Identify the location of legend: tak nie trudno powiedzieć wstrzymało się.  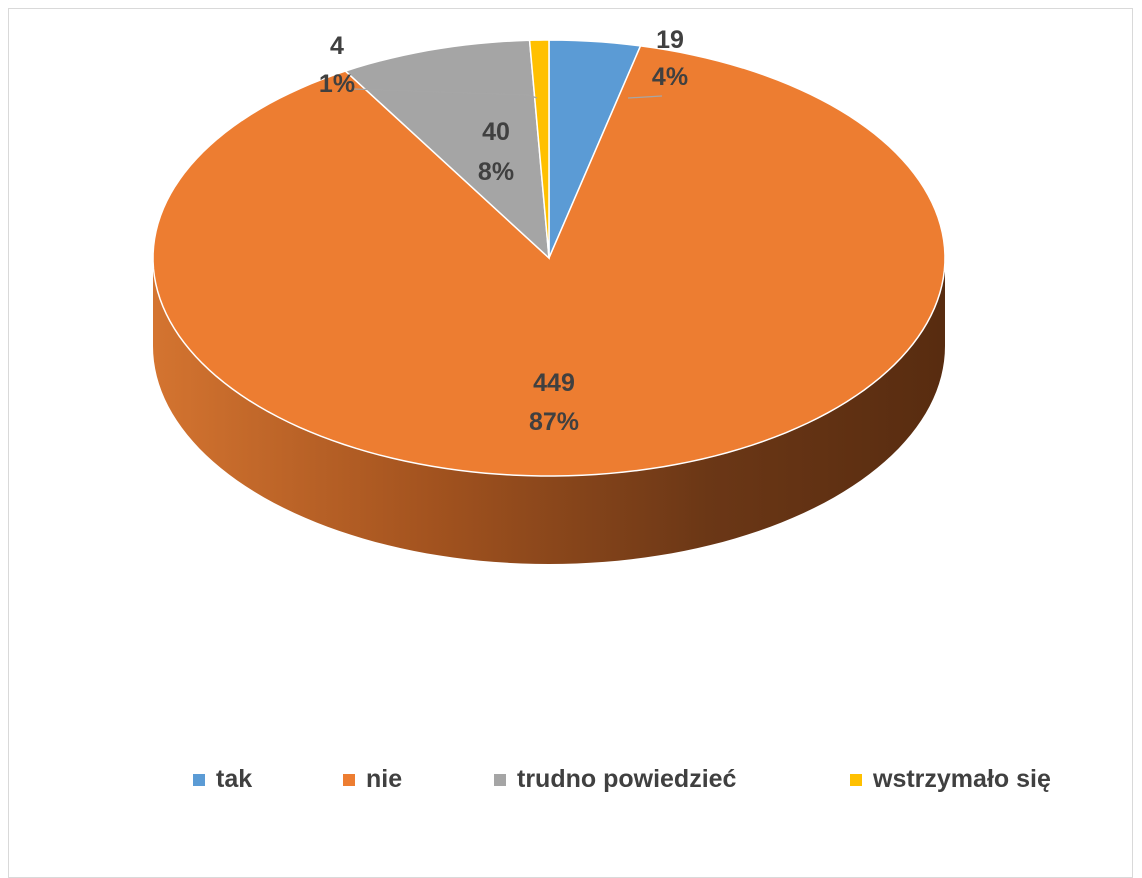
(571, 785).